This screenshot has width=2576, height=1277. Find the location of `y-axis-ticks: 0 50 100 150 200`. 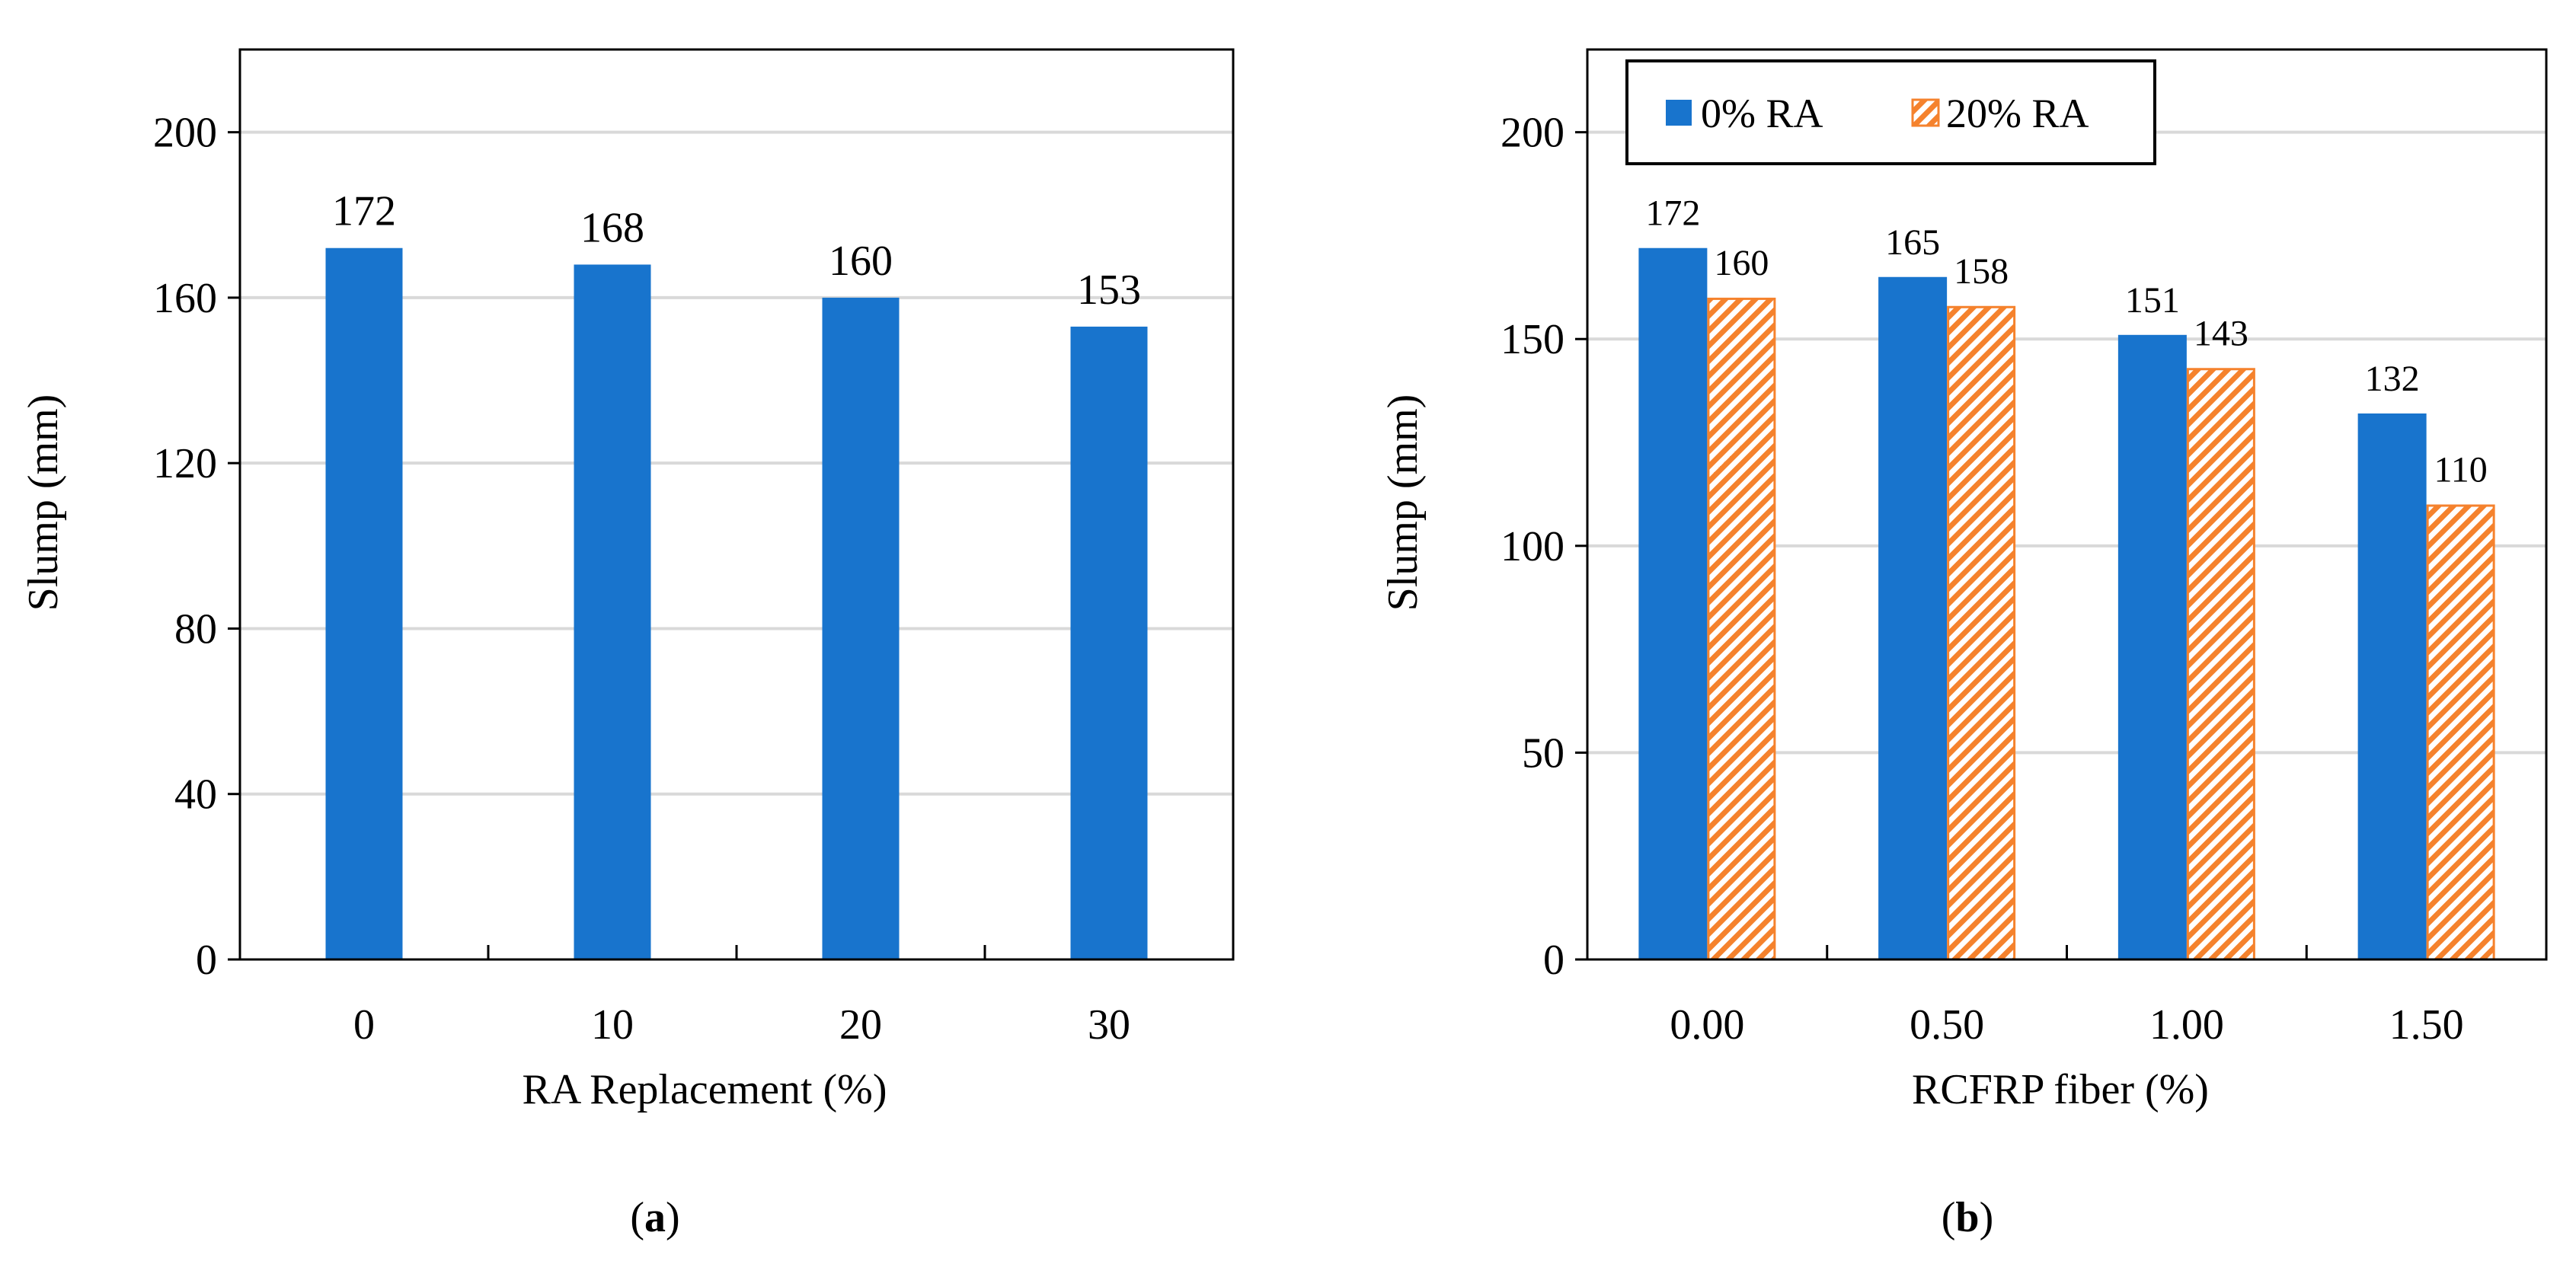

y-axis-ticks: 0 50 100 150 200 is located at coordinates (1544, 547).